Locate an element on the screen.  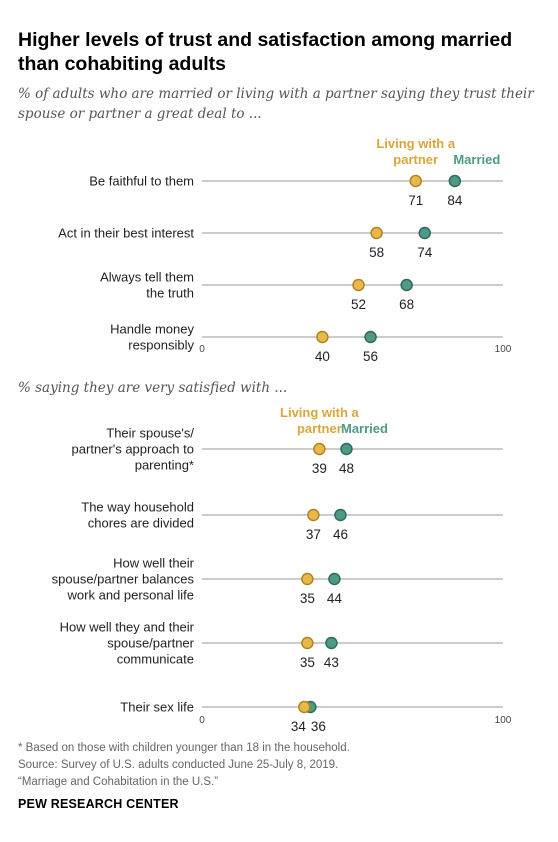
value-label-married: 56 is located at coordinates (370, 356).